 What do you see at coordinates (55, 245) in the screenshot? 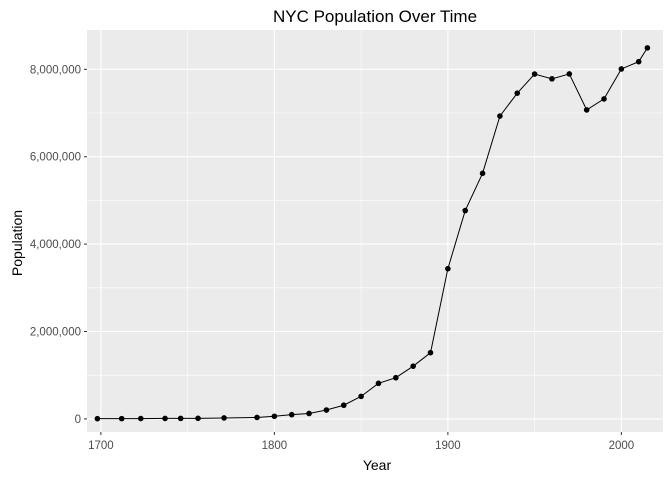
I see `y-tick-label: 4,000,000` at bounding box center [55, 245].